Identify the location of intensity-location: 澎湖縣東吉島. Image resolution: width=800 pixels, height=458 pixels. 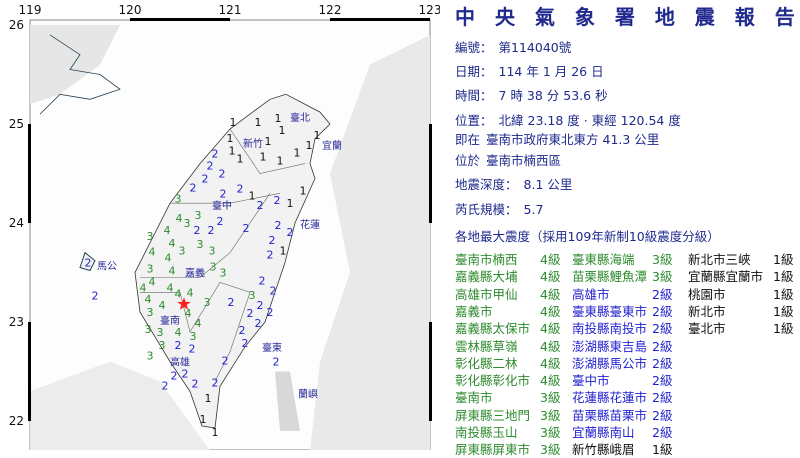
(610, 346).